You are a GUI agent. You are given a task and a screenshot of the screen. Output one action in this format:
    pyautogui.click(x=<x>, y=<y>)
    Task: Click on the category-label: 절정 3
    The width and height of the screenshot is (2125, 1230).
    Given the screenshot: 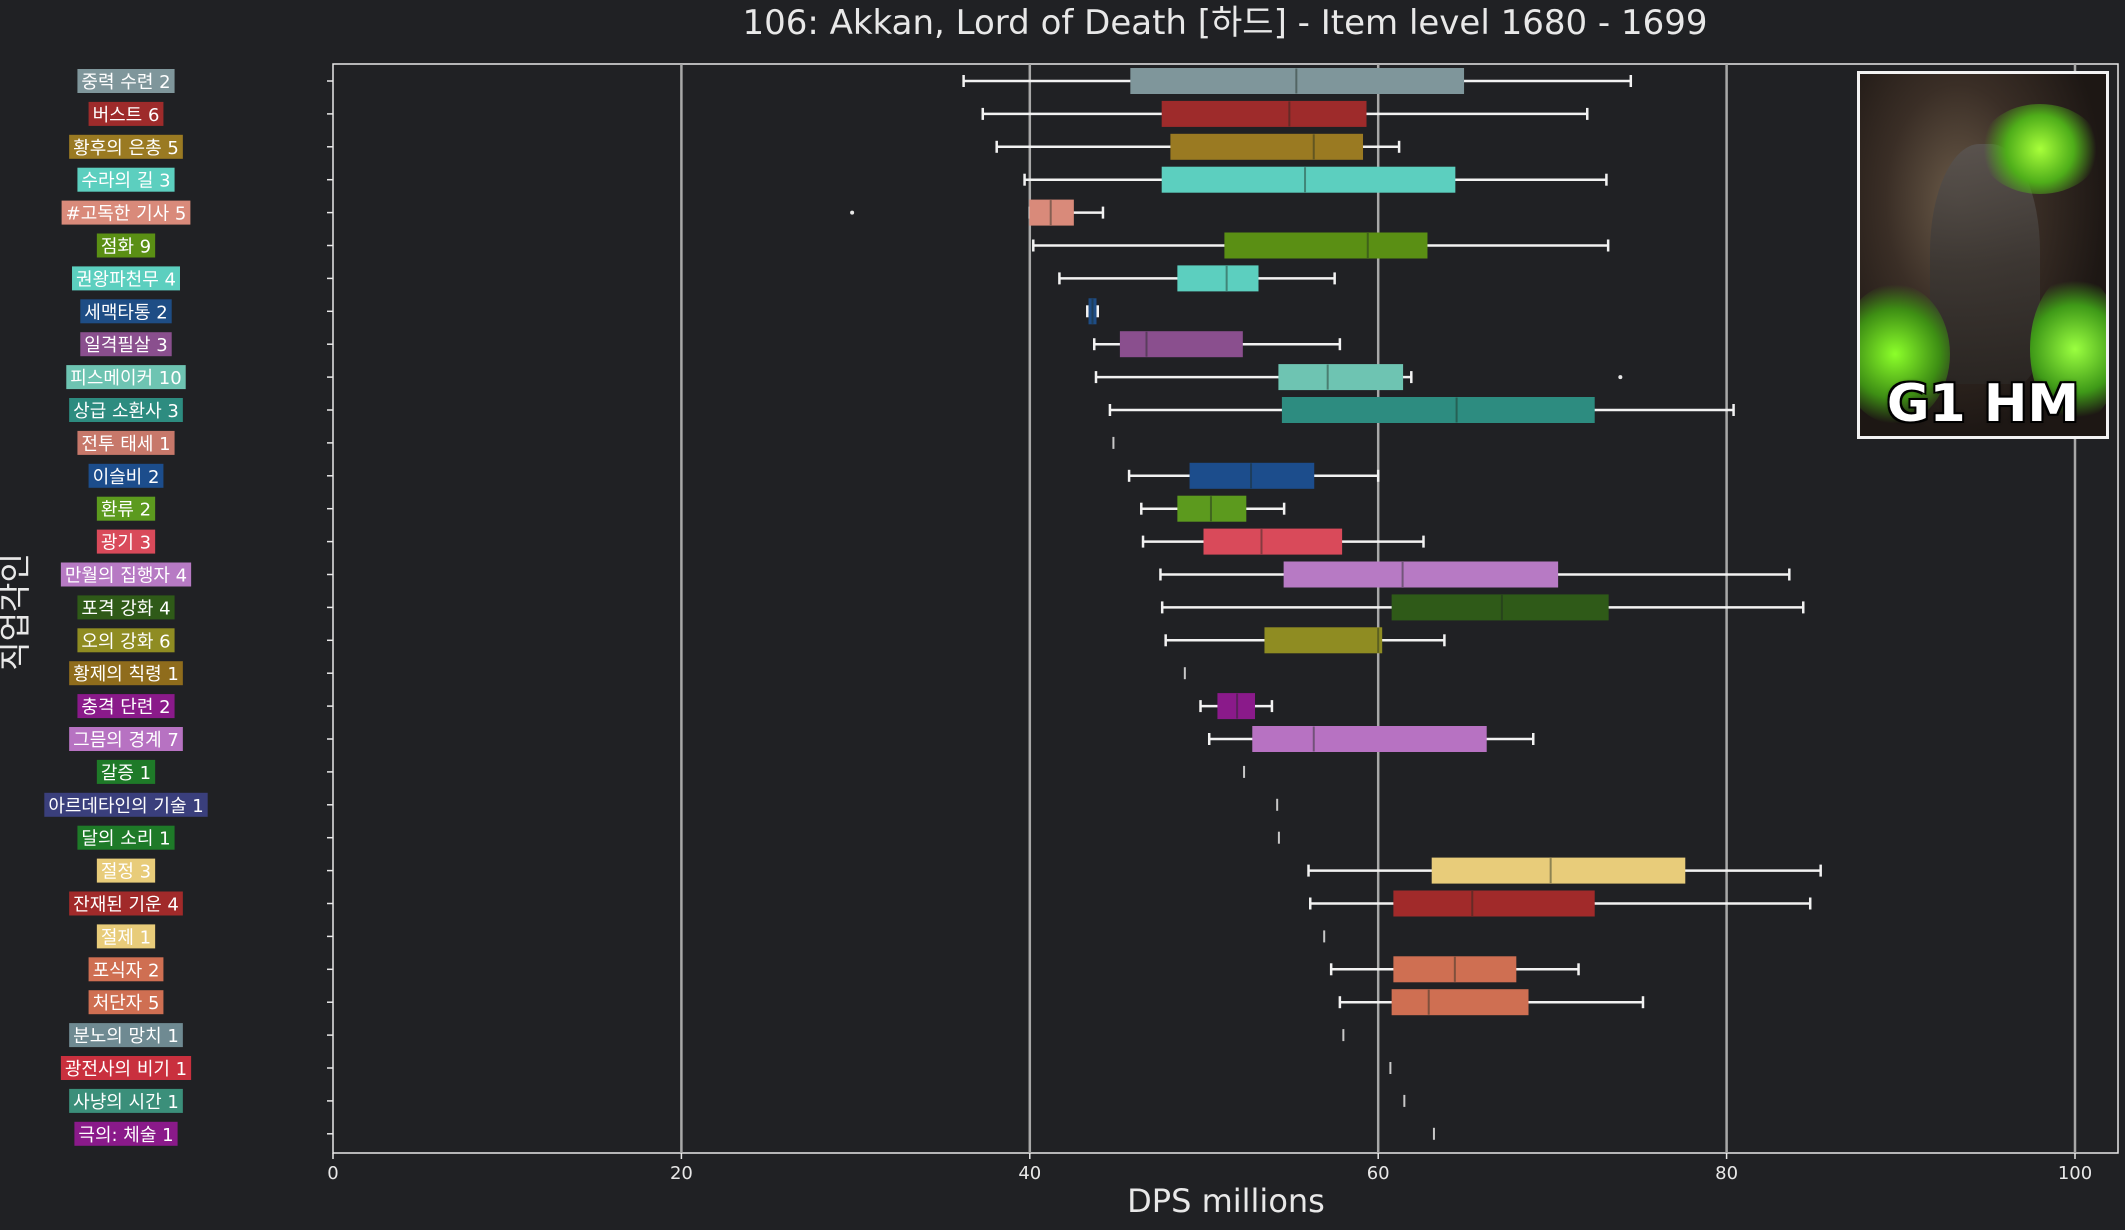 What is the action you would take?
    pyautogui.click(x=126, y=870)
    